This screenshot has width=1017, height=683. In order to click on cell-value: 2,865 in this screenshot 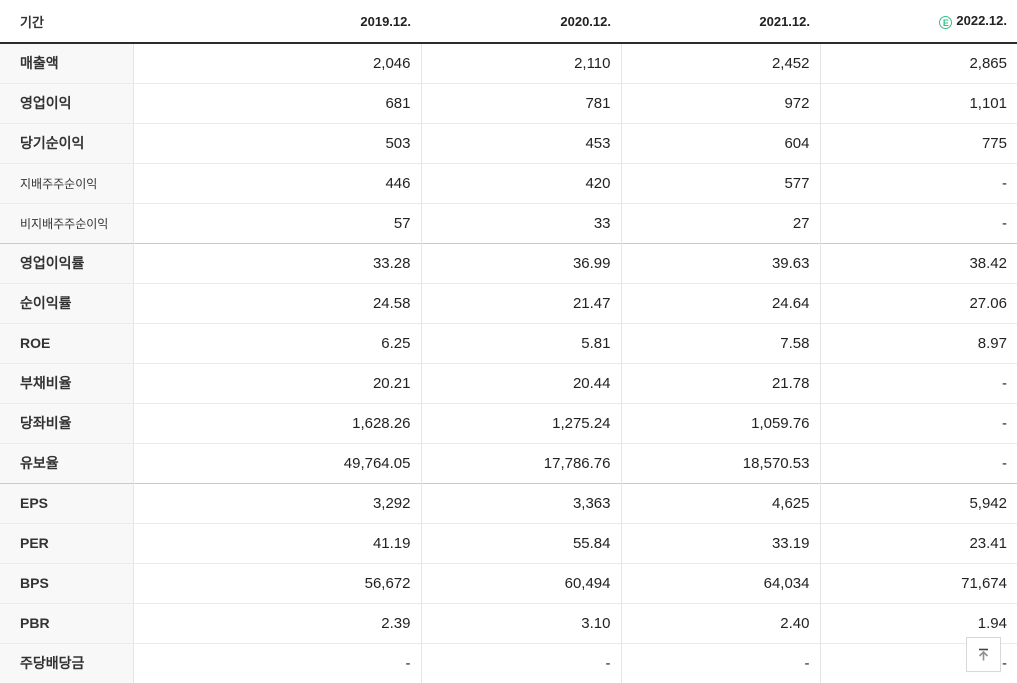, I will do `click(918, 63)`.